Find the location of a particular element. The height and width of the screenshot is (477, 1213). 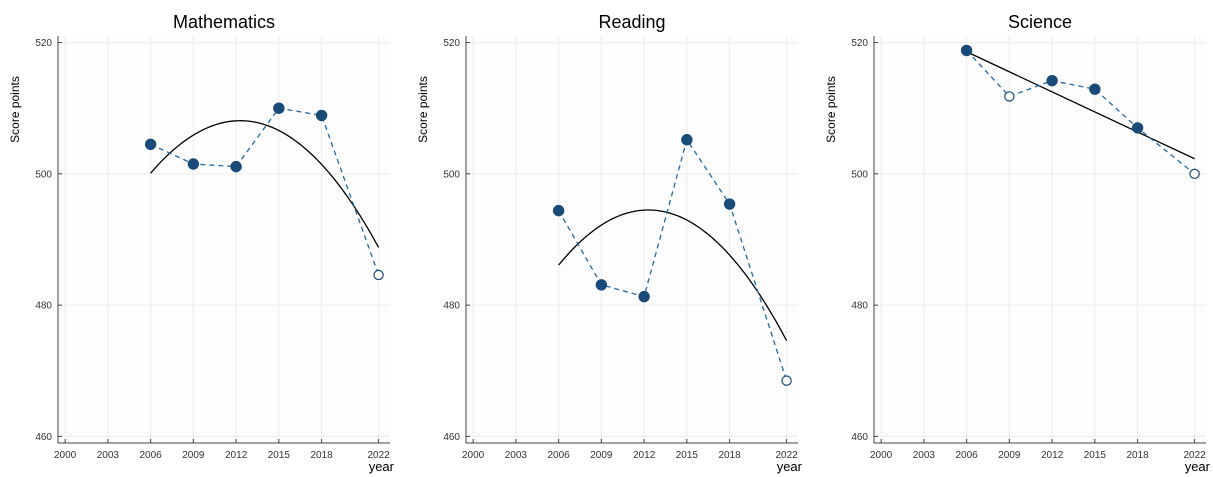

chart-title: Reading is located at coordinates (631, 22).